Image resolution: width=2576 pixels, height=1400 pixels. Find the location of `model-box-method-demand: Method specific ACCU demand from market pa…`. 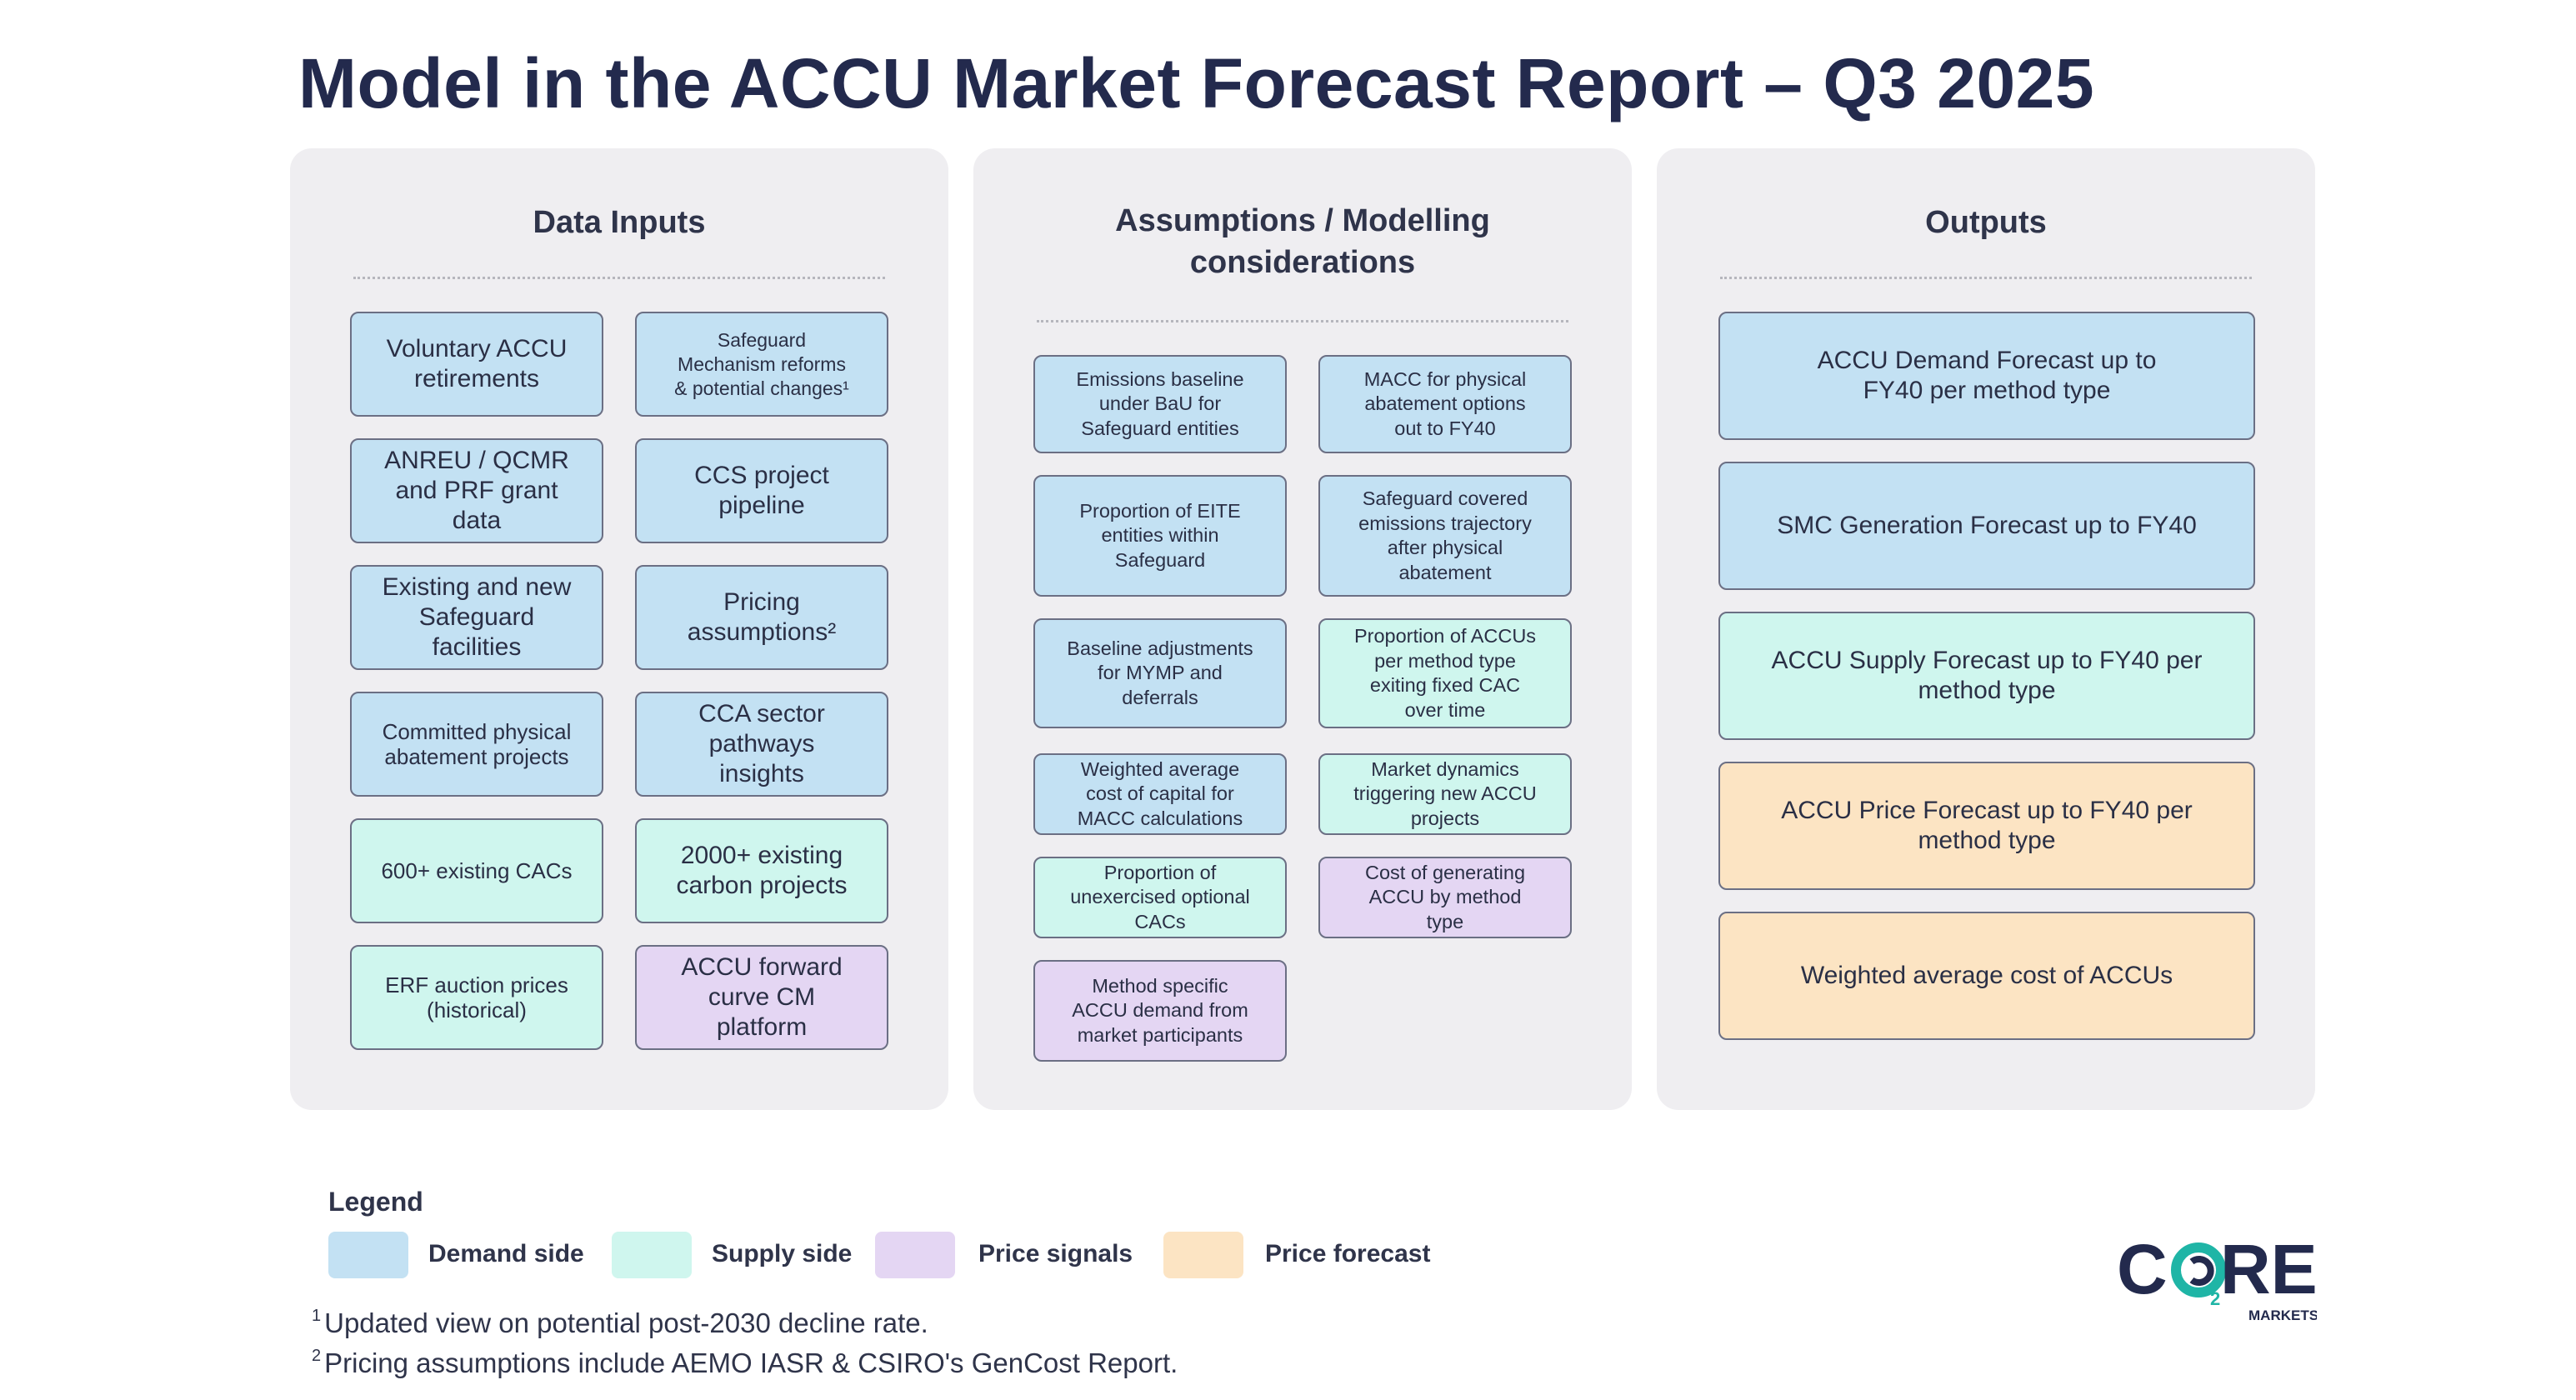

model-box-method-demand: Method specific ACCU demand from market pa… is located at coordinates (1160, 1011).